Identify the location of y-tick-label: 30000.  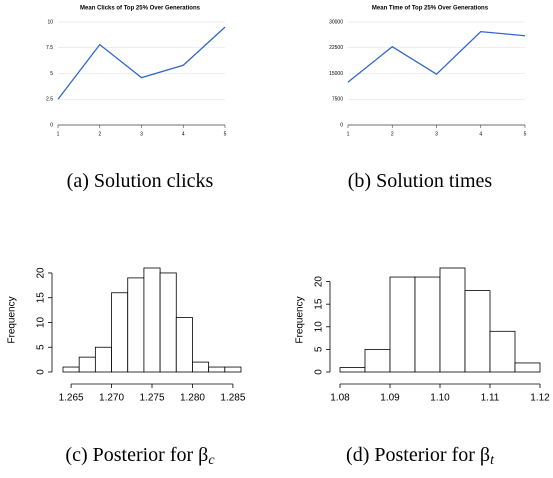
(336, 22).